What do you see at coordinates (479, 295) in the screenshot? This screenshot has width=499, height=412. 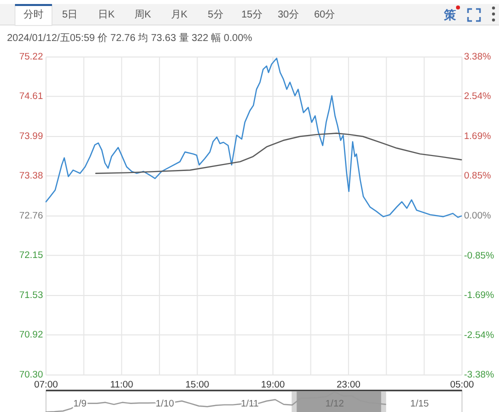 I see `y2-tick-label: -1.69%` at bounding box center [479, 295].